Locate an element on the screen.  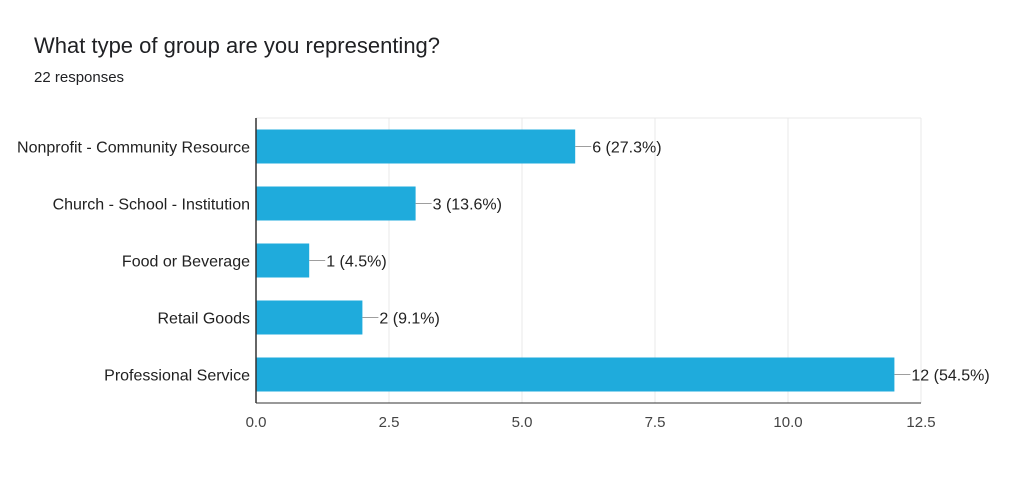
x-tick-label: 5.0 is located at coordinates (522, 422).